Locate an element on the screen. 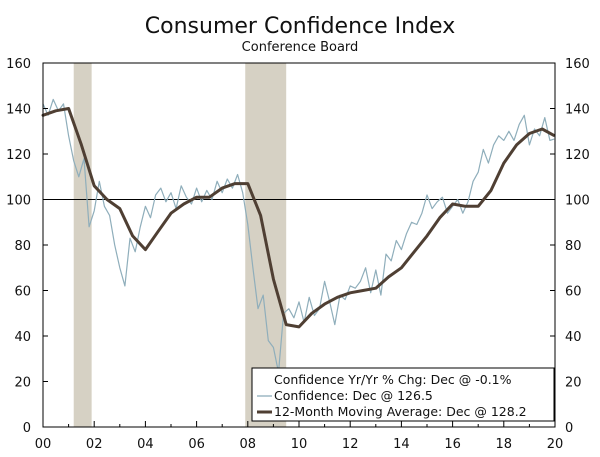 The height and width of the screenshot is (457, 600). x-tick-label: 10 is located at coordinates (299, 444).